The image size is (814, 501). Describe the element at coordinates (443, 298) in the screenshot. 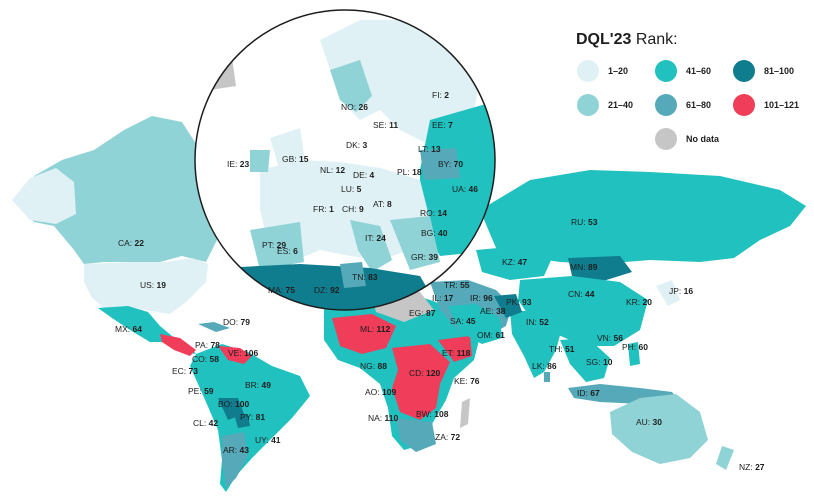

I see `label-il: IL: 17` at that location.